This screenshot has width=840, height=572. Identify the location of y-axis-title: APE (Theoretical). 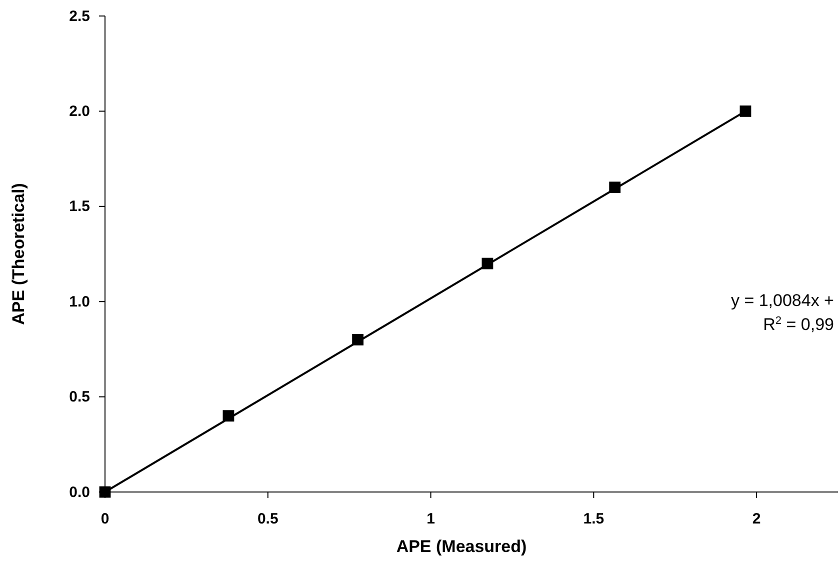
(18, 254).